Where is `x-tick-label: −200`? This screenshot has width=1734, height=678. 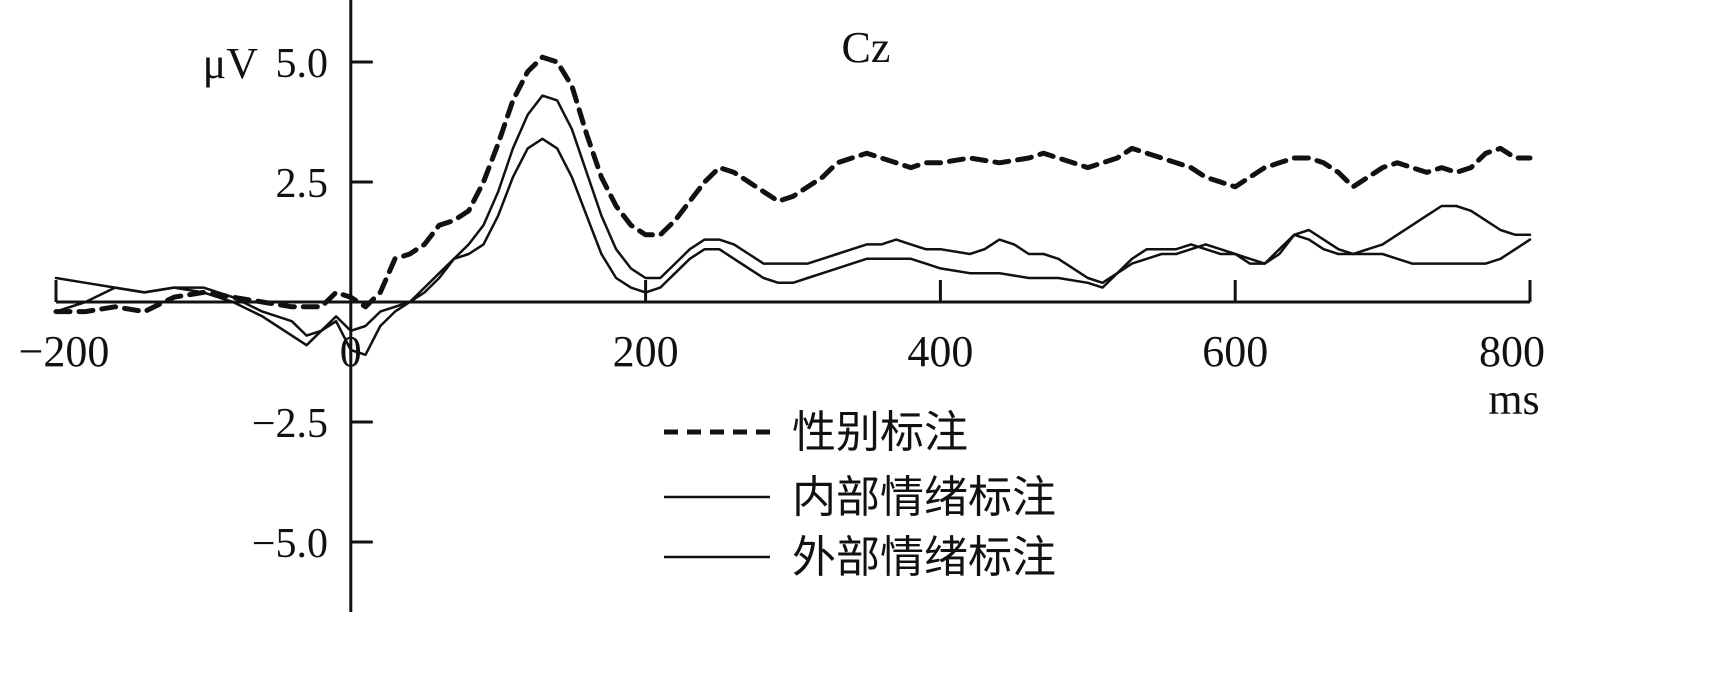
x-tick-label: −200 is located at coordinates (64, 351).